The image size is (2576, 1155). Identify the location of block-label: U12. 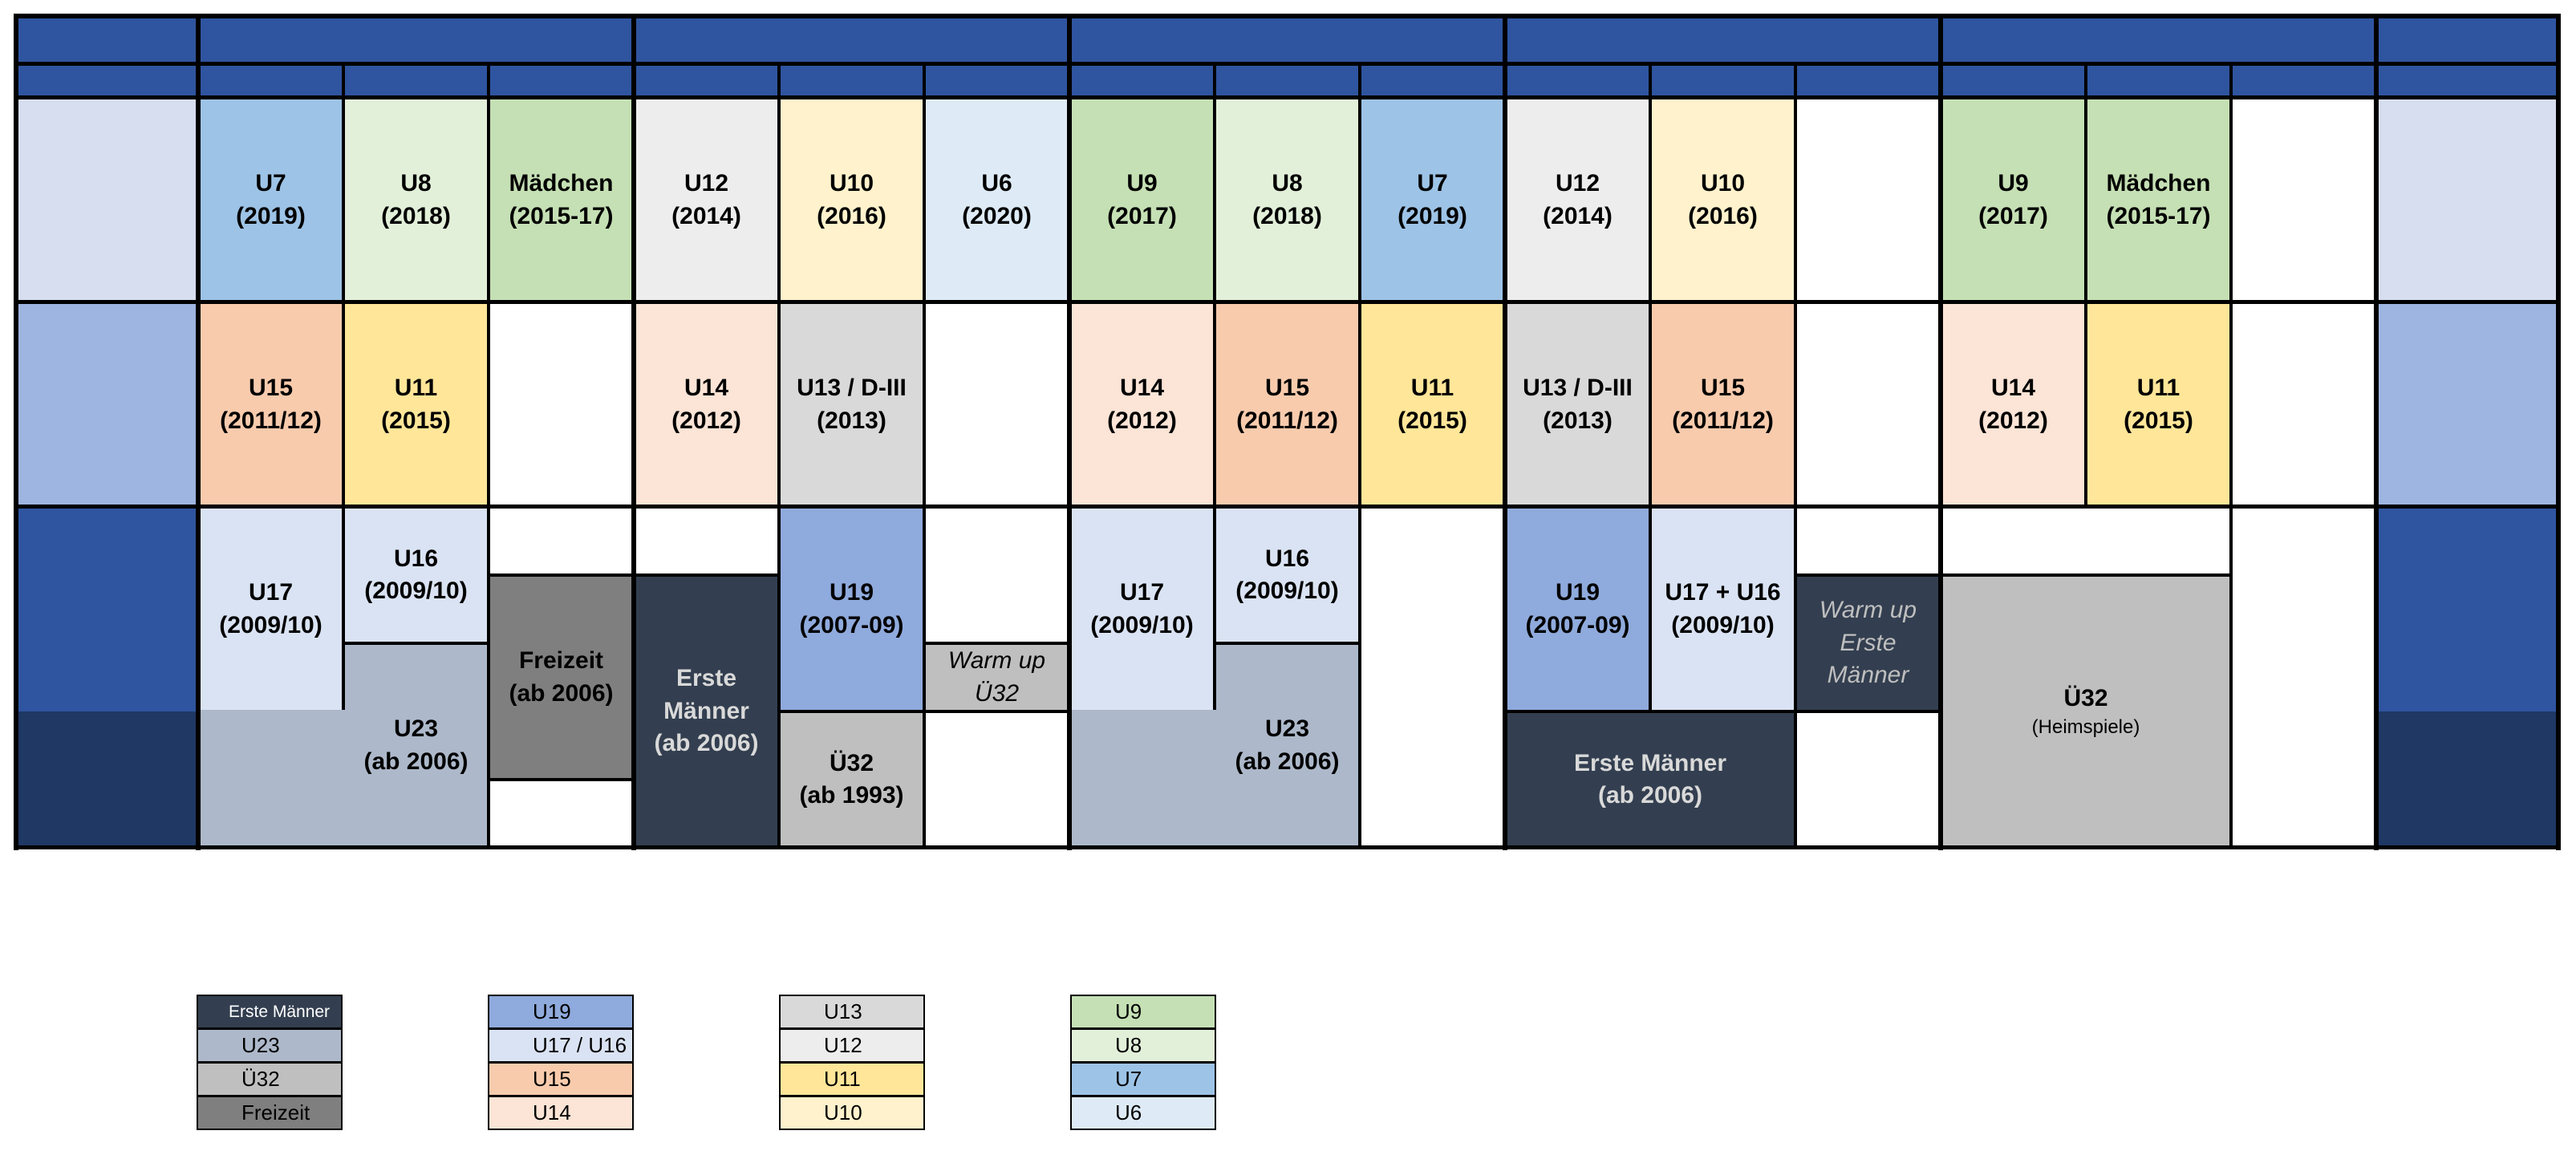
(706, 183).